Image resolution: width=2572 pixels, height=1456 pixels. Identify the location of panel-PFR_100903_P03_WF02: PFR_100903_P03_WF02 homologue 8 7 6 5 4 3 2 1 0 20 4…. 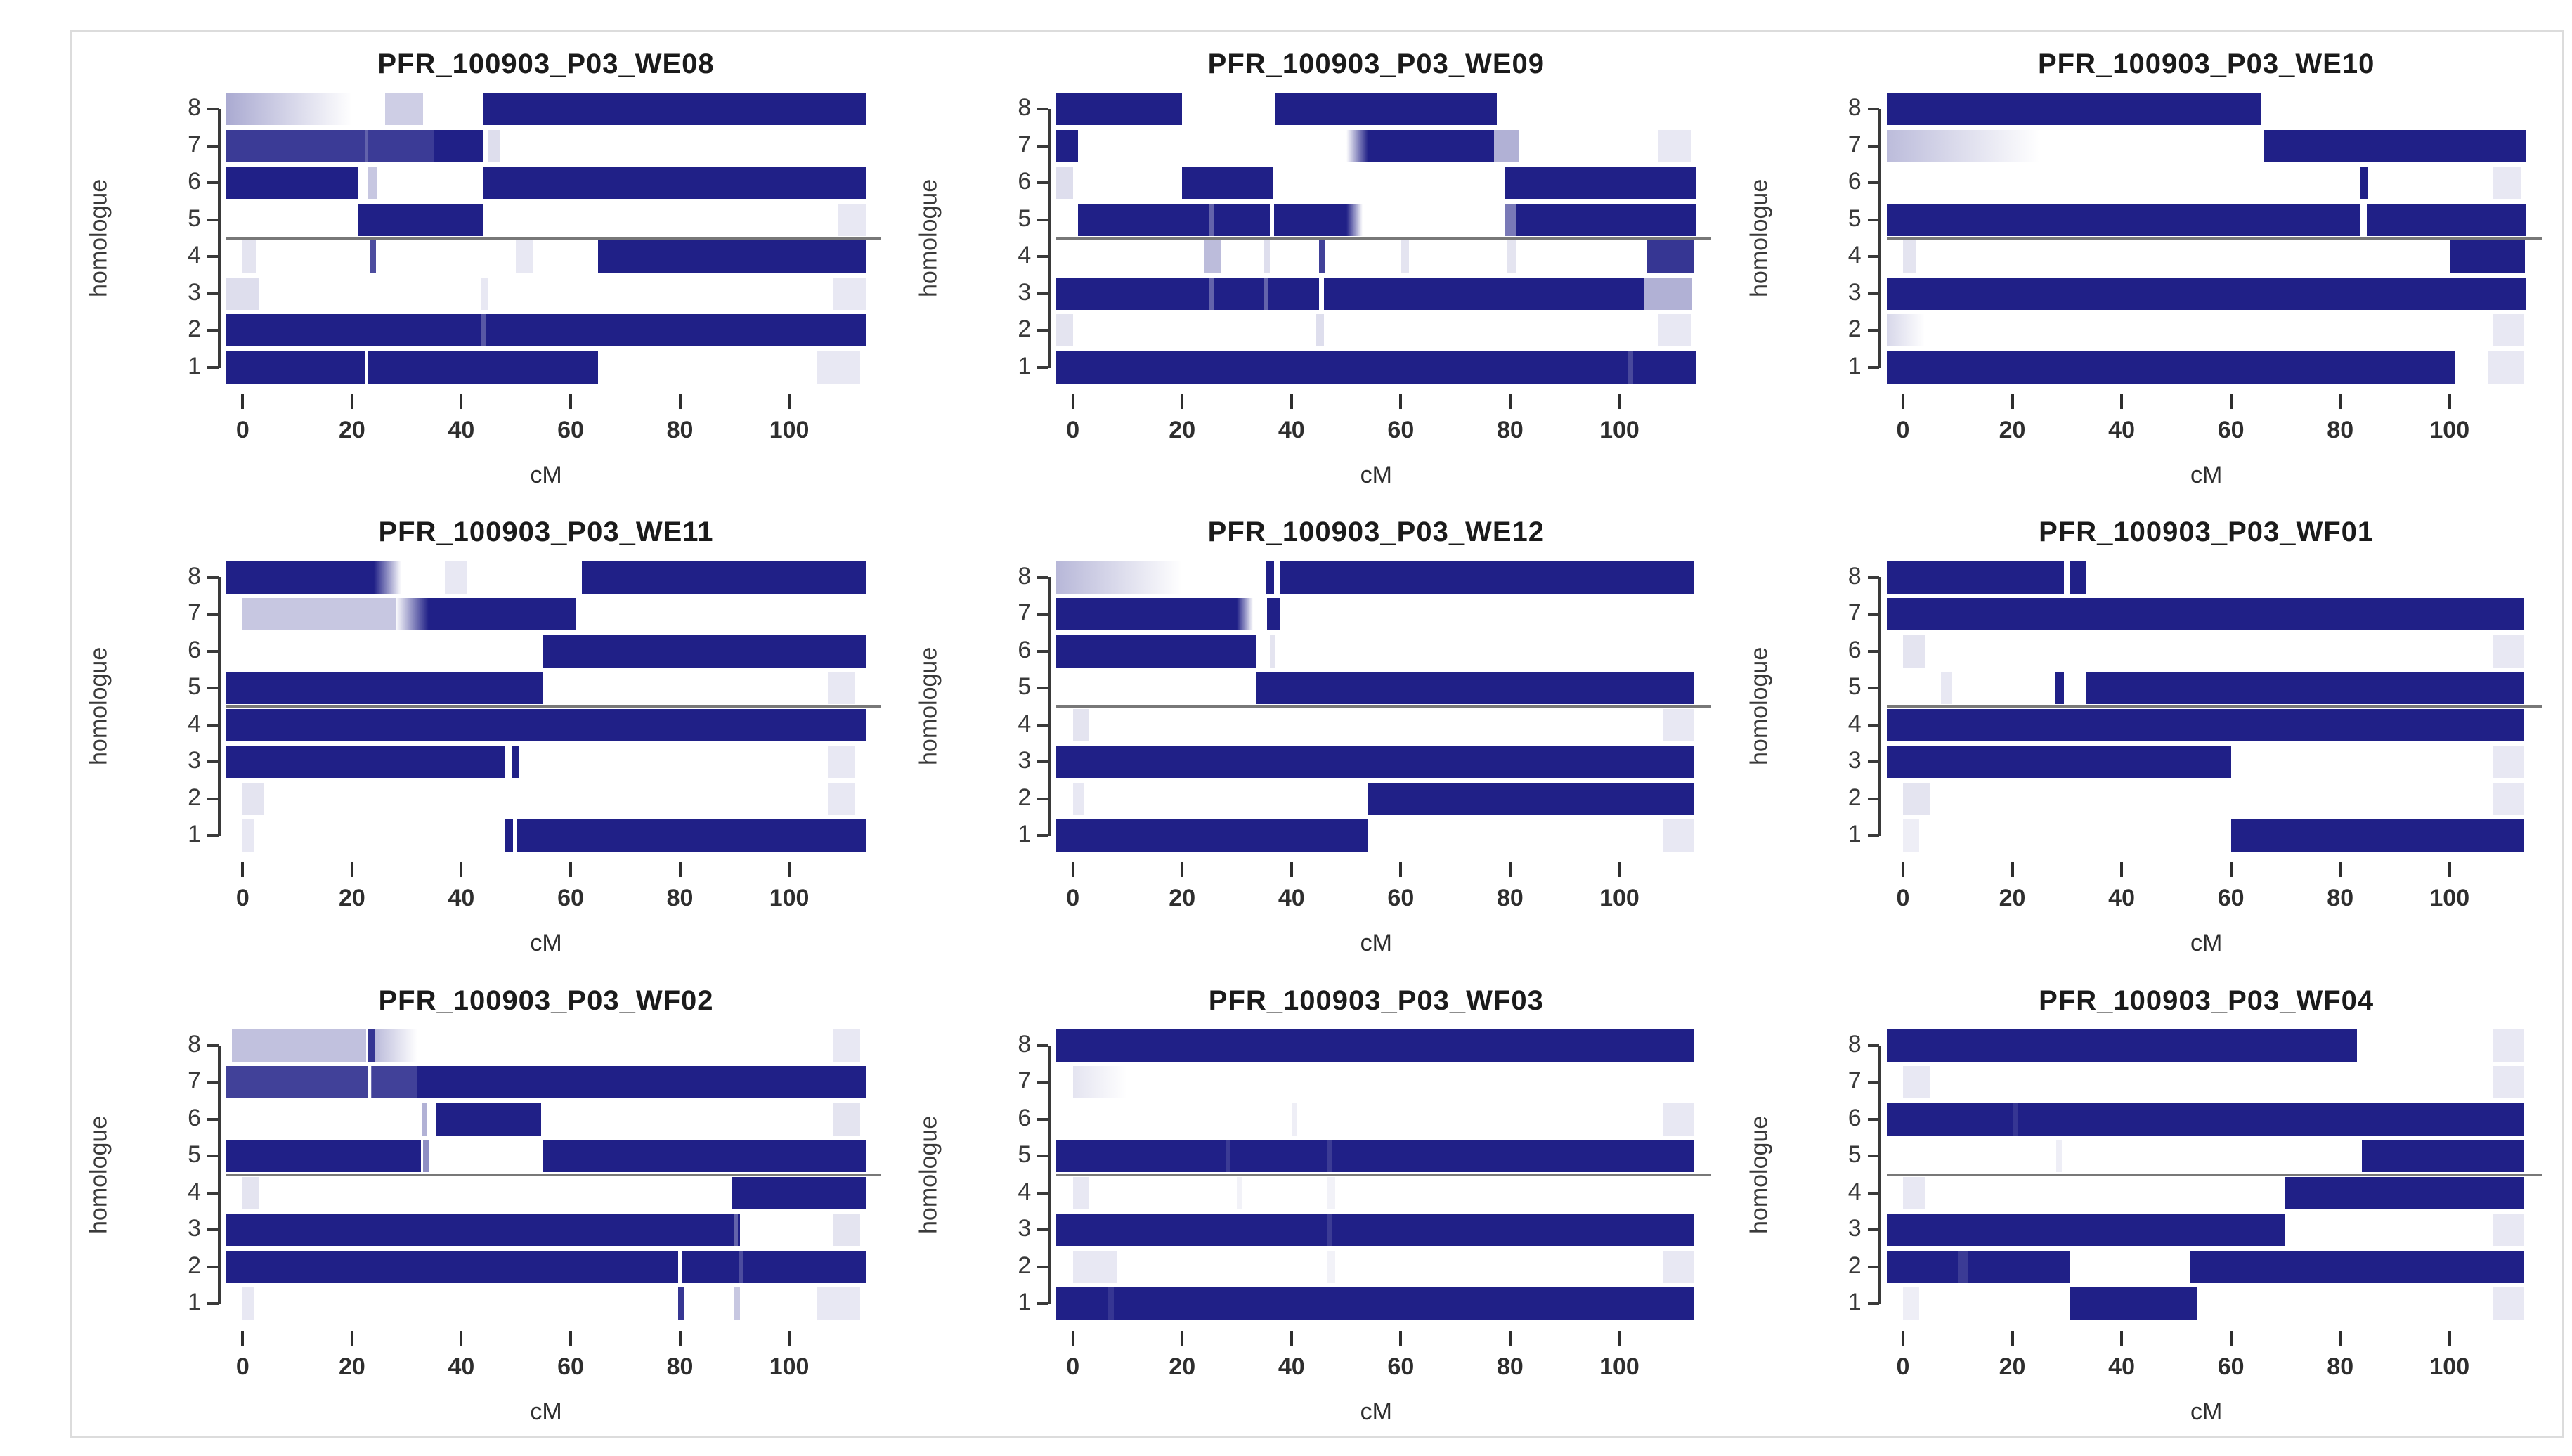
(487, 1202).